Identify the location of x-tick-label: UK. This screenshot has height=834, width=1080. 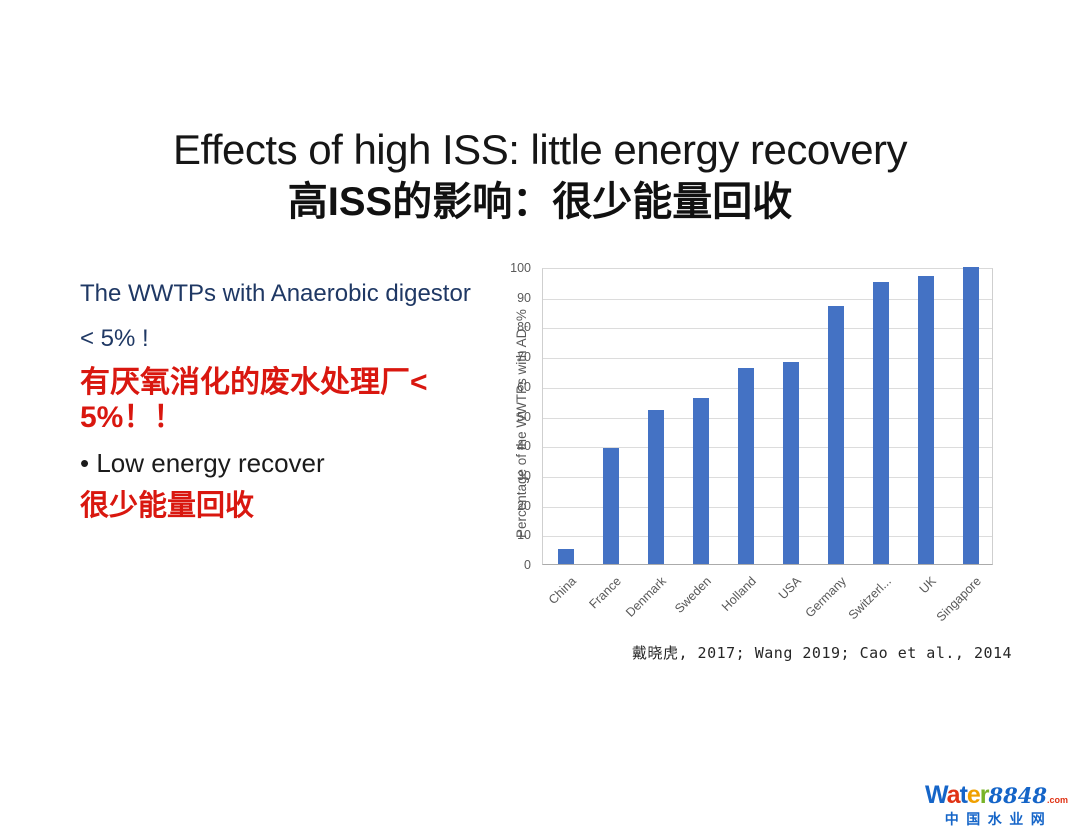
(928, 585).